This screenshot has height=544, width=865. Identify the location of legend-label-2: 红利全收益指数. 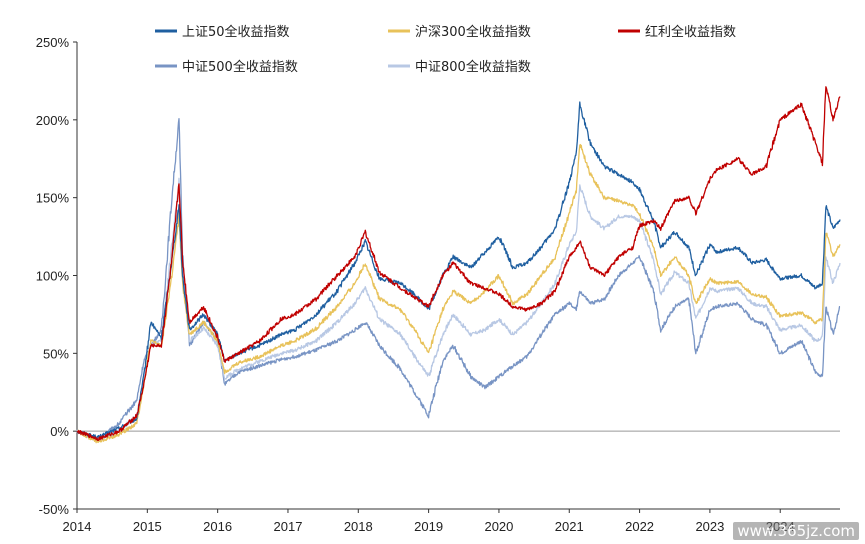
(690, 32).